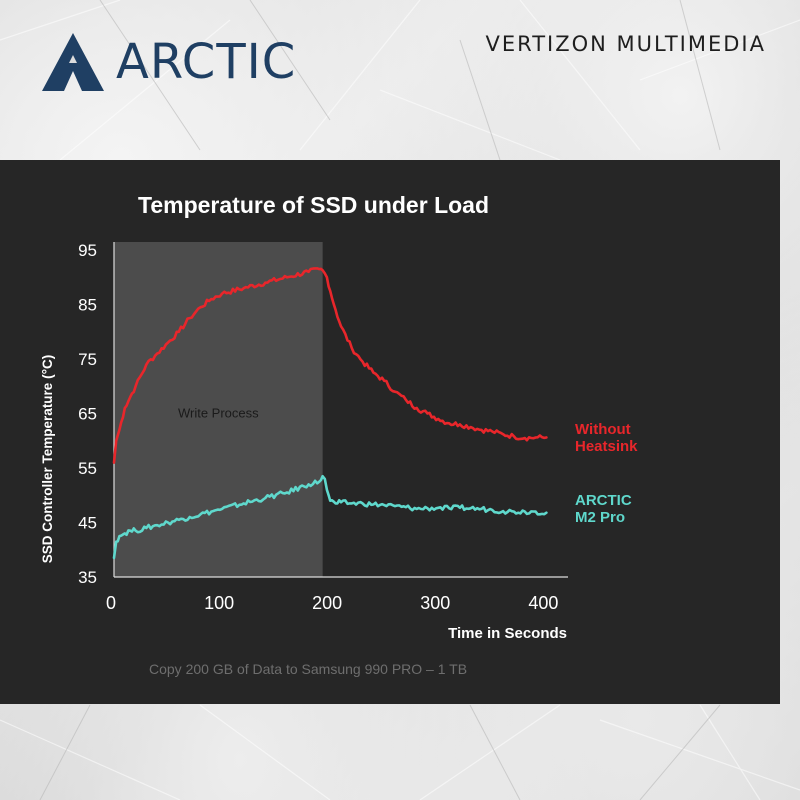 This screenshot has width=800, height=800. Describe the element at coordinates (218, 413) in the screenshot. I see `write-process-label: Write Process` at that location.